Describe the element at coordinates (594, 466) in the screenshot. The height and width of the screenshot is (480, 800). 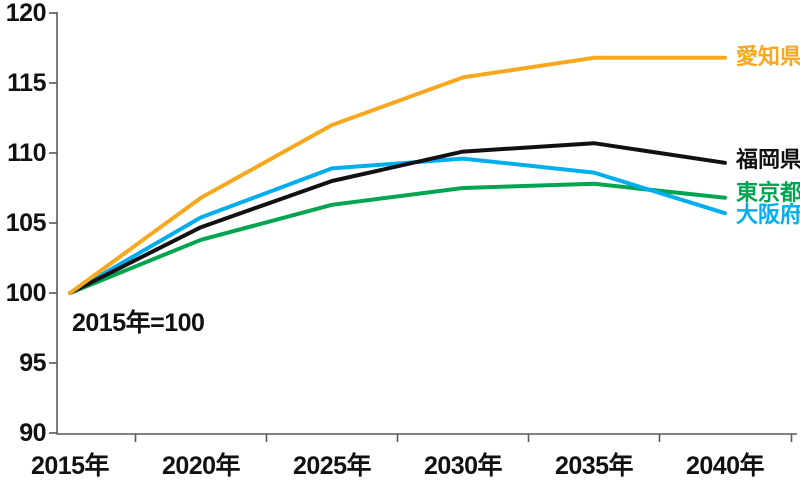
I see `x-axis-tick-label: 2035年` at that location.